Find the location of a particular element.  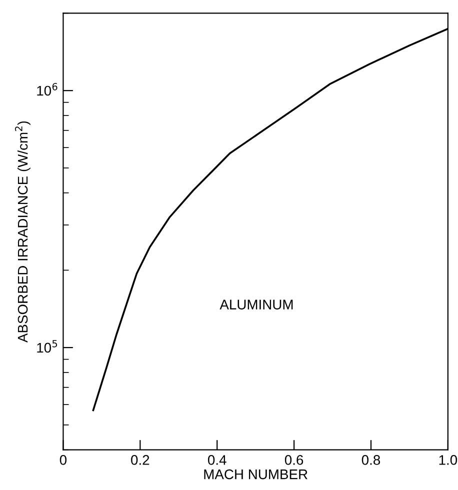

x-axis-title: MACH NUMBER is located at coordinates (256, 474).